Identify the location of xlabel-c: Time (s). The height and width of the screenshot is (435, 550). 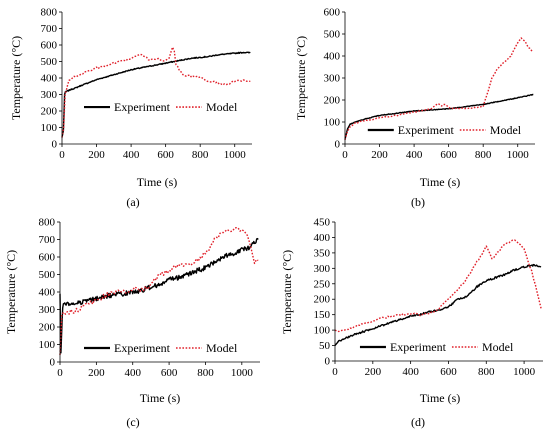
(160, 398).